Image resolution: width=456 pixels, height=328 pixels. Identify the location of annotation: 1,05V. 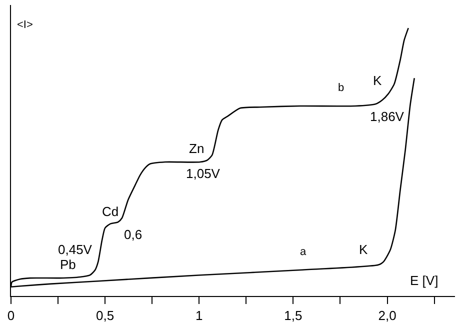
(203, 173).